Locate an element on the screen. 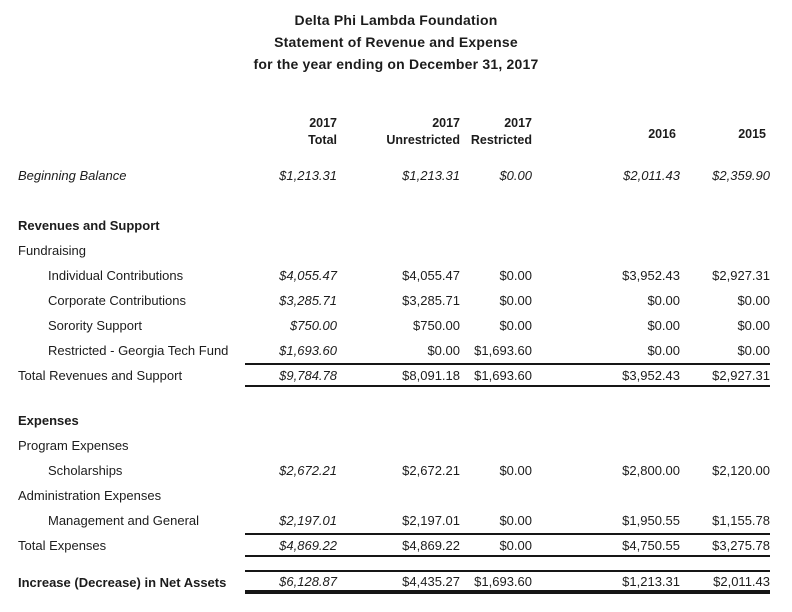 The image size is (792, 612). title-org-name: Delta Phi Lambda Foundation is located at coordinates (396, 20).